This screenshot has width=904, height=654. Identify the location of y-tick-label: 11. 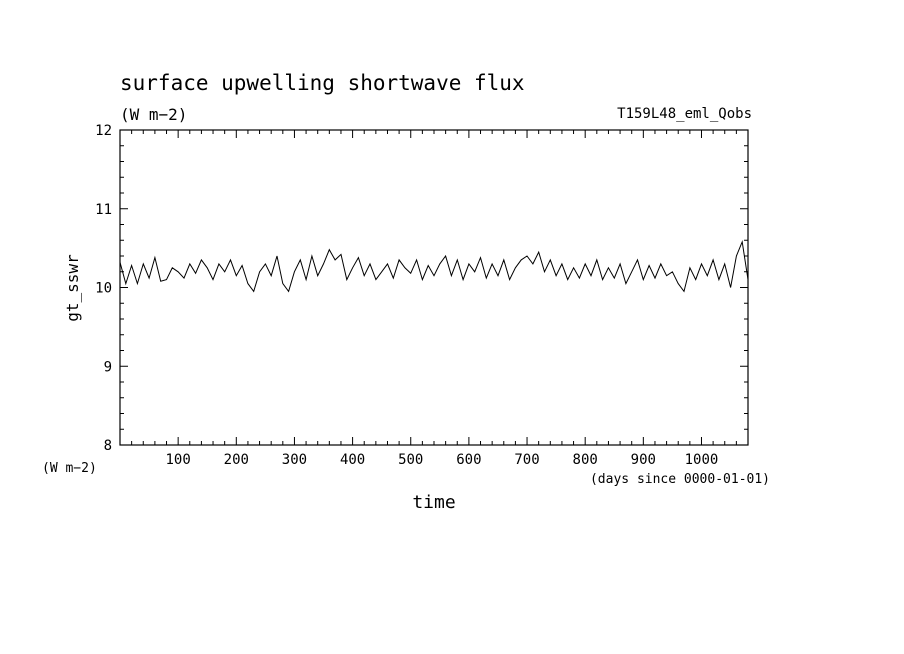
(103, 210).